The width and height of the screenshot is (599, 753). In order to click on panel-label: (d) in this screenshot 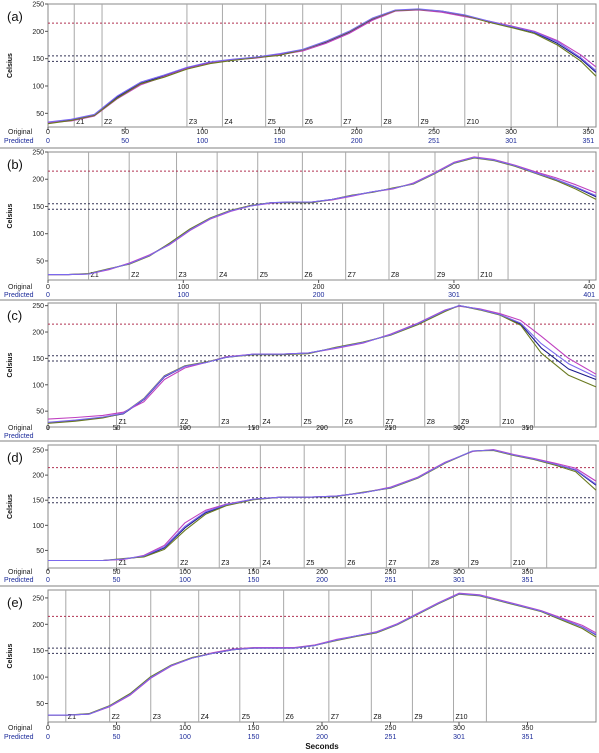, I will do `click(15, 457)`.